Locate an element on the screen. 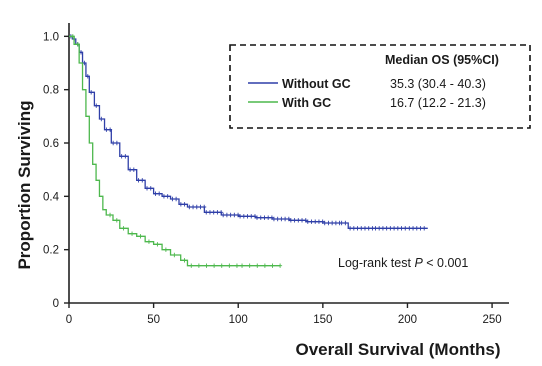  legend-label-with-gc: With GC is located at coordinates (306, 103).